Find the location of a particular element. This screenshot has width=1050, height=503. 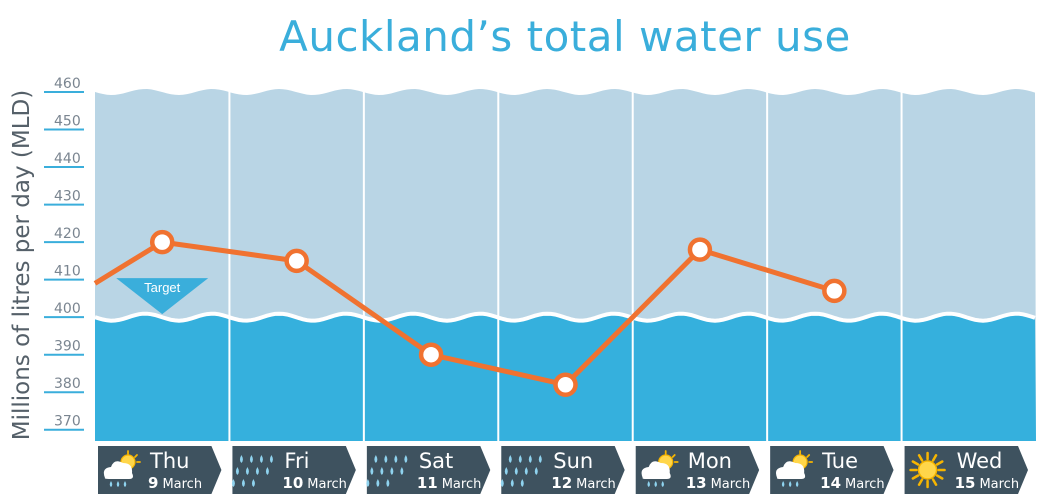

day-date: 9 March is located at coordinates (175, 483).